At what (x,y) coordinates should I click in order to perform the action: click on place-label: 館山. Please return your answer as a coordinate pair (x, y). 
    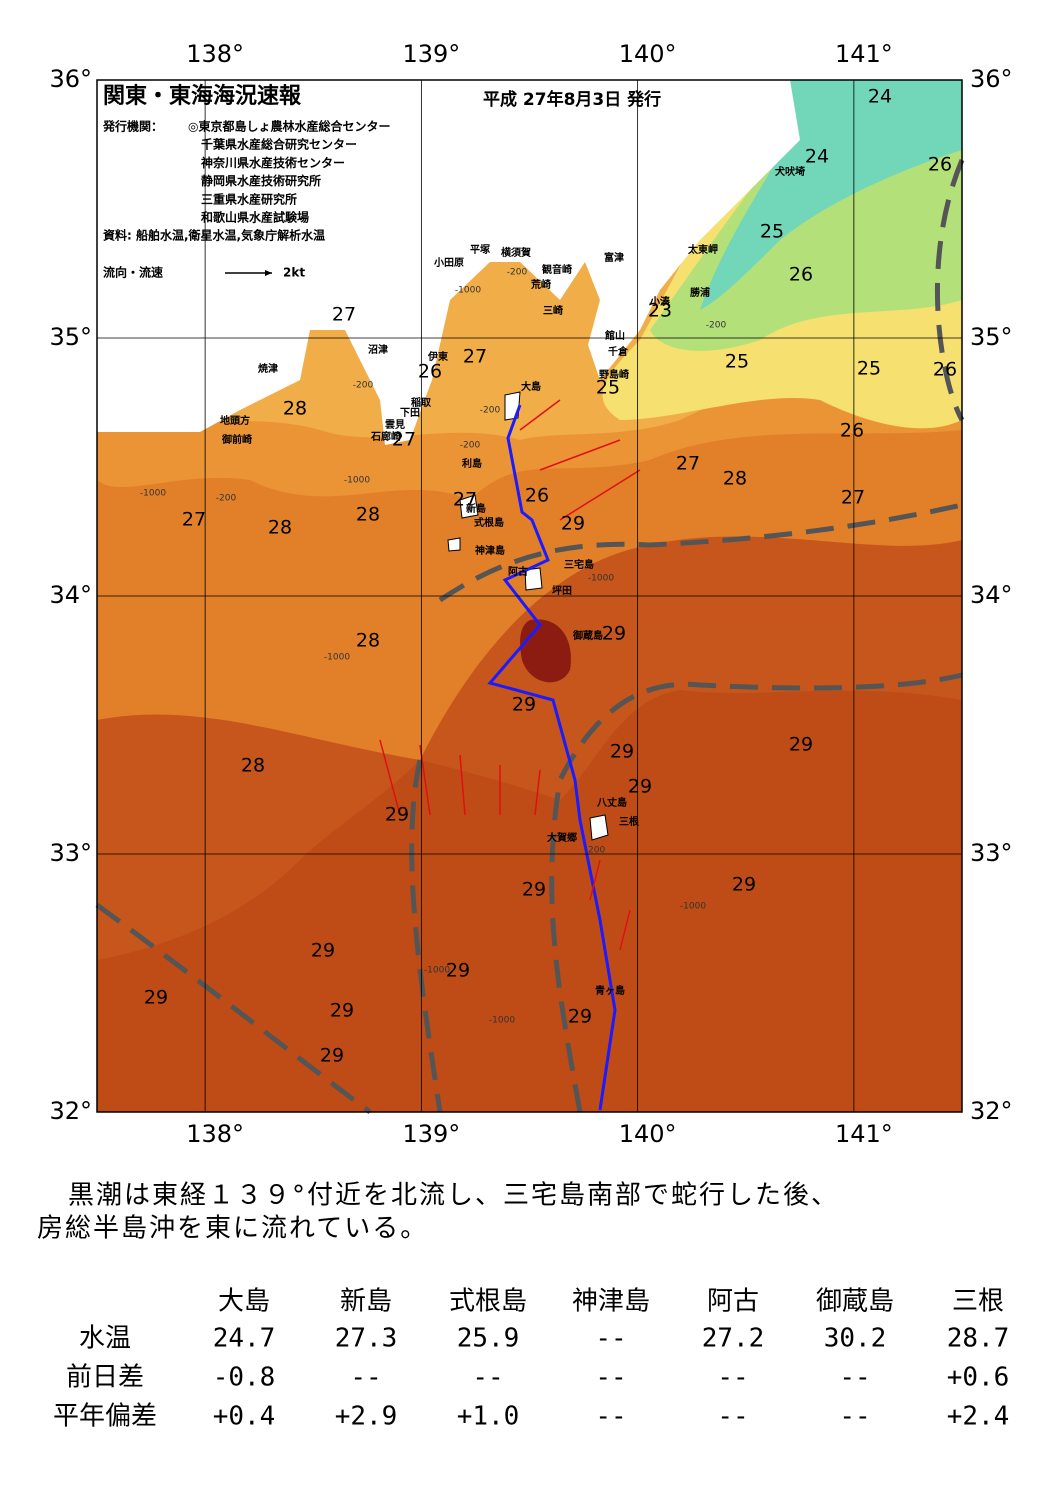
    Looking at the image, I should click on (614, 335).